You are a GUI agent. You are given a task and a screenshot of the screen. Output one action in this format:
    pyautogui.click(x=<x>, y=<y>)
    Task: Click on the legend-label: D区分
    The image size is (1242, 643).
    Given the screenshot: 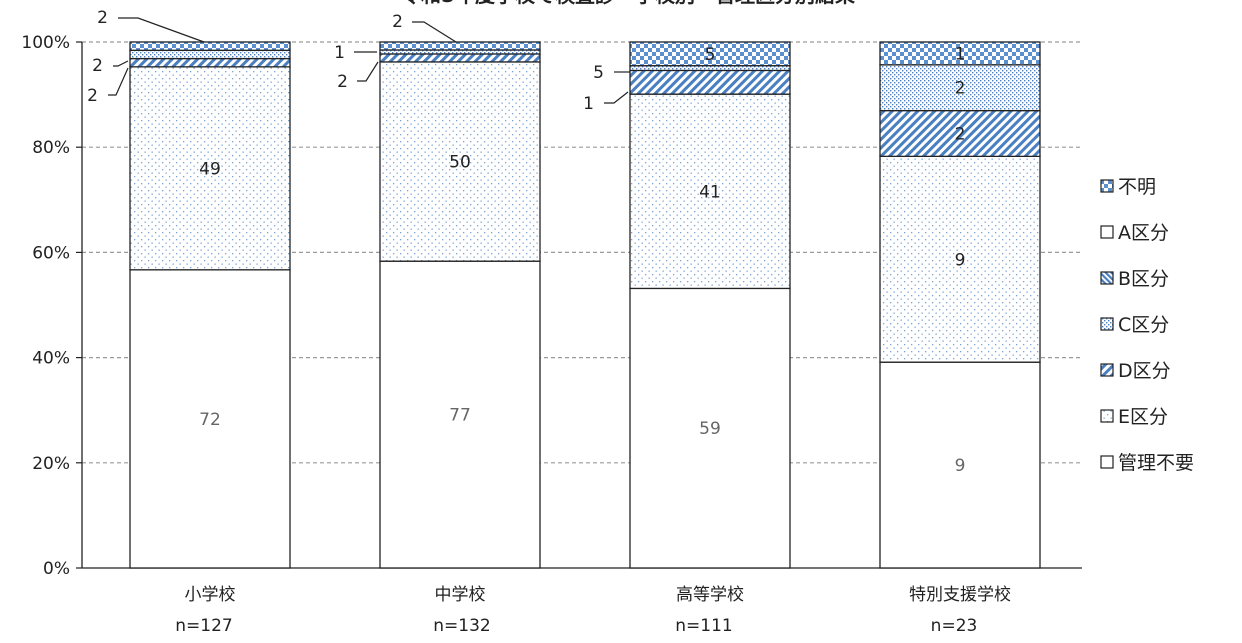 What is the action you would take?
    pyautogui.click(x=1144, y=371)
    